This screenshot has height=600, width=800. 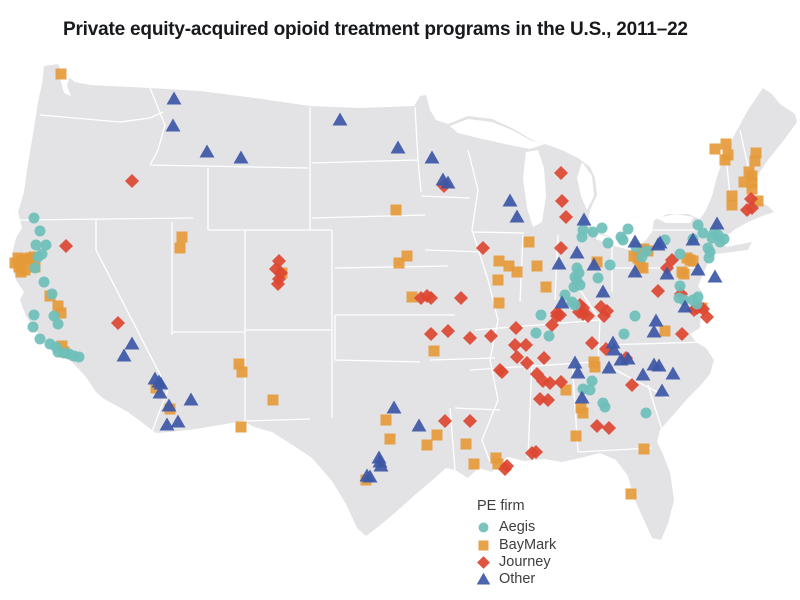 I want to click on legend-item-other: Other, so click(x=516, y=579).